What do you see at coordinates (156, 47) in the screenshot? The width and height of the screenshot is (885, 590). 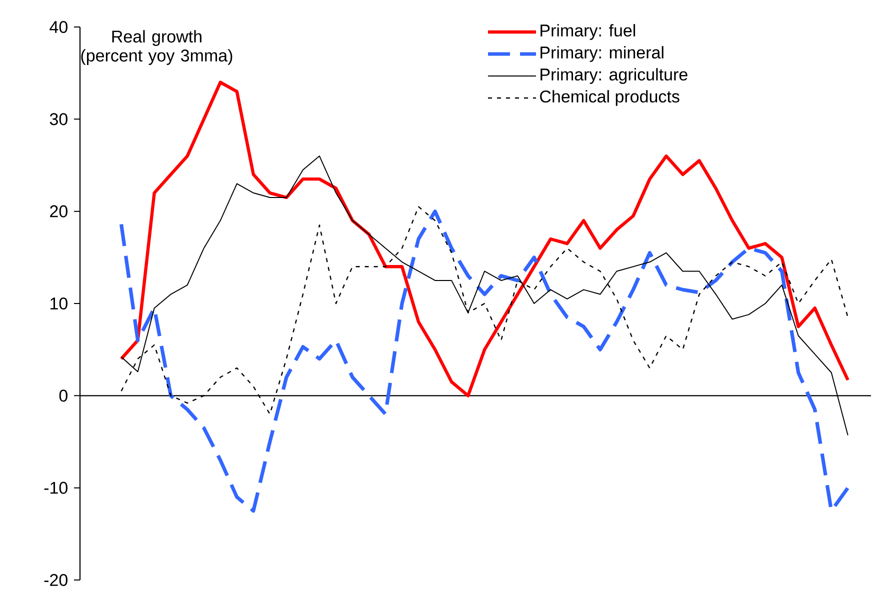 I see `y-axis-title: Real growth (percent yoy 3mma)` at bounding box center [156, 47].